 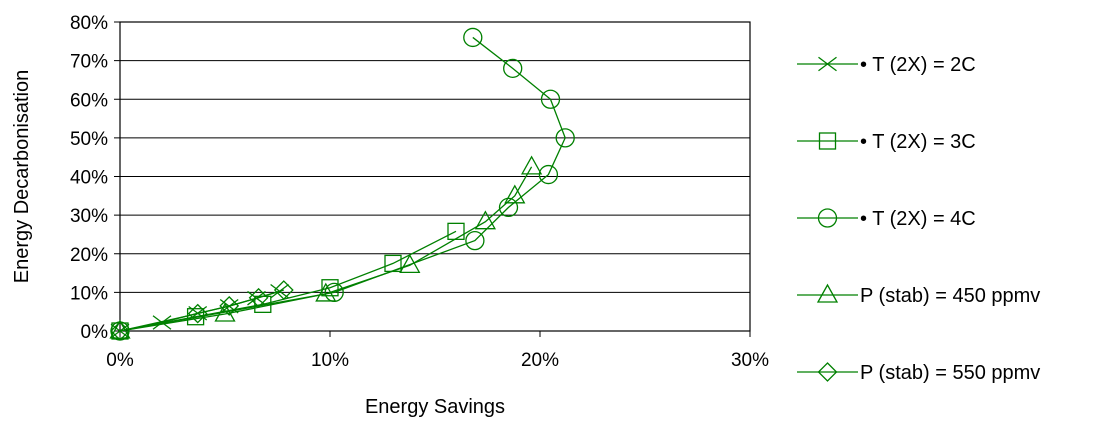 I want to click on legend-entry: • T (2X) = 3C, so click(x=886, y=142).